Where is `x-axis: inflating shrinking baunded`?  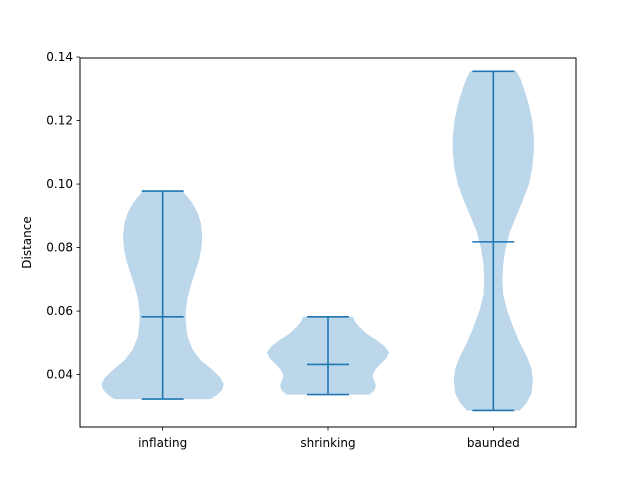
x-axis: inflating shrinking baunded is located at coordinates (329, 438).